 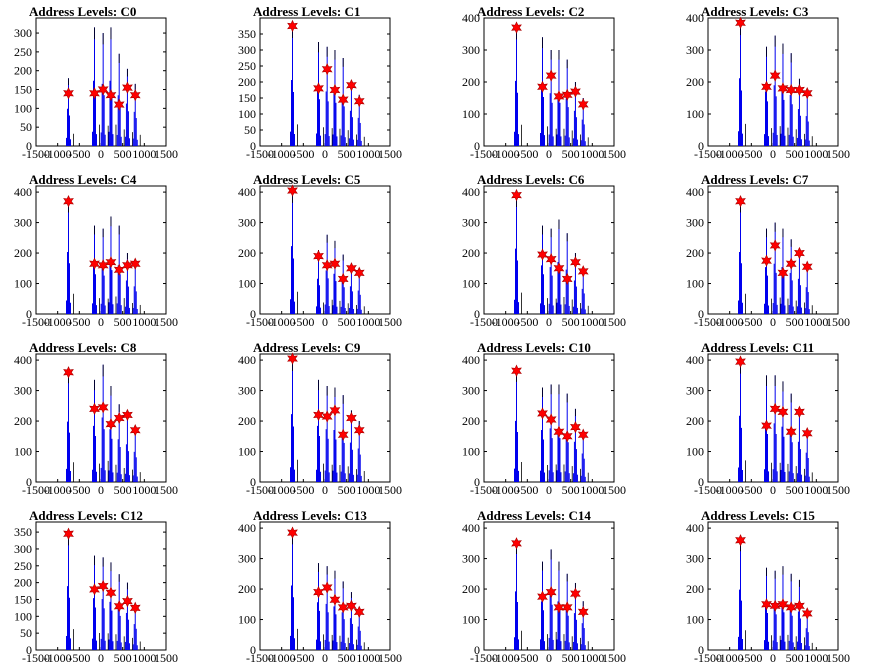 What do you see at coordinates (755, 11) in the screenshot?
I see `chart-title: Address Levels: C3` at bounding box center [755, 11].